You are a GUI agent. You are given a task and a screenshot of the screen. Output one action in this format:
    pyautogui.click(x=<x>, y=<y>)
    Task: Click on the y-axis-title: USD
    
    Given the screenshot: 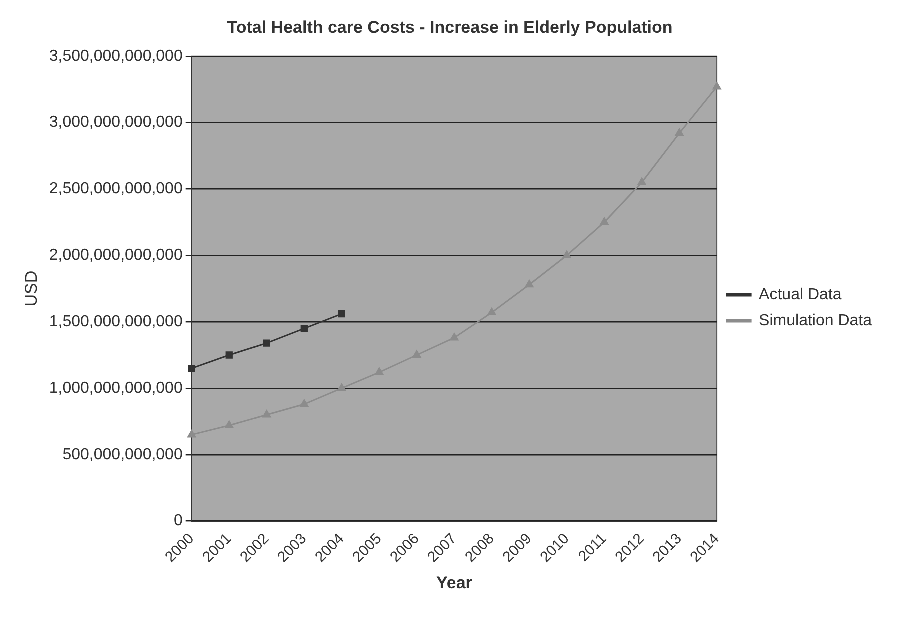 What is the action you would take?
    pyautogui.click(x=31, y=288)
    